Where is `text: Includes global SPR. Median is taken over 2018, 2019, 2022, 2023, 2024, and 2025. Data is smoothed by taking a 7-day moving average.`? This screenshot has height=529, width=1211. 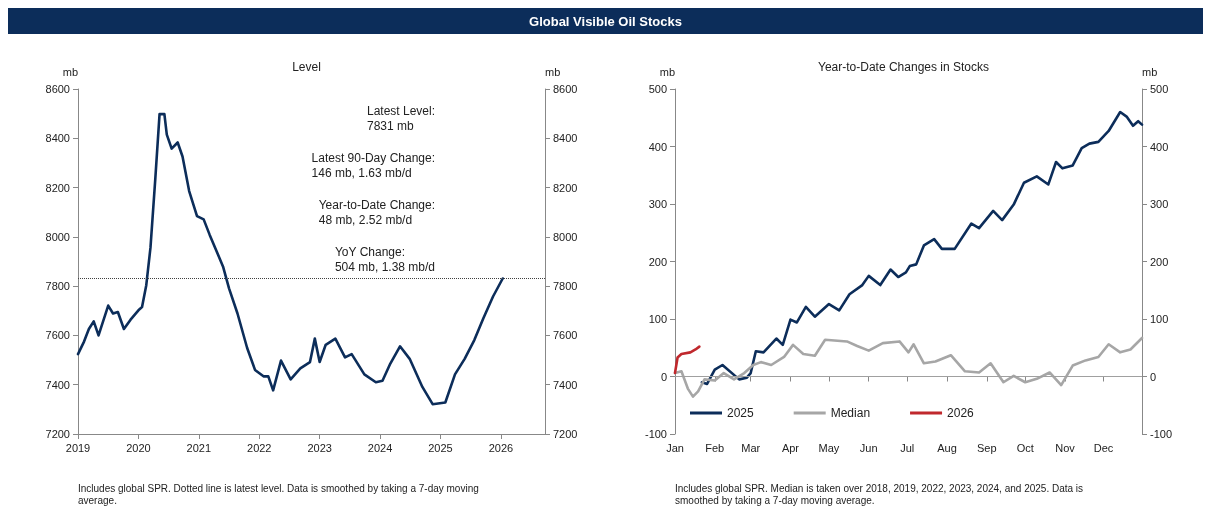 text: Includes global SPR. Median is taken over 2018, 2019, 2022, 2023, 2024, and 2025. Data is smoothed by taking a 7-day moving average. is located at coordinates (880, 494).